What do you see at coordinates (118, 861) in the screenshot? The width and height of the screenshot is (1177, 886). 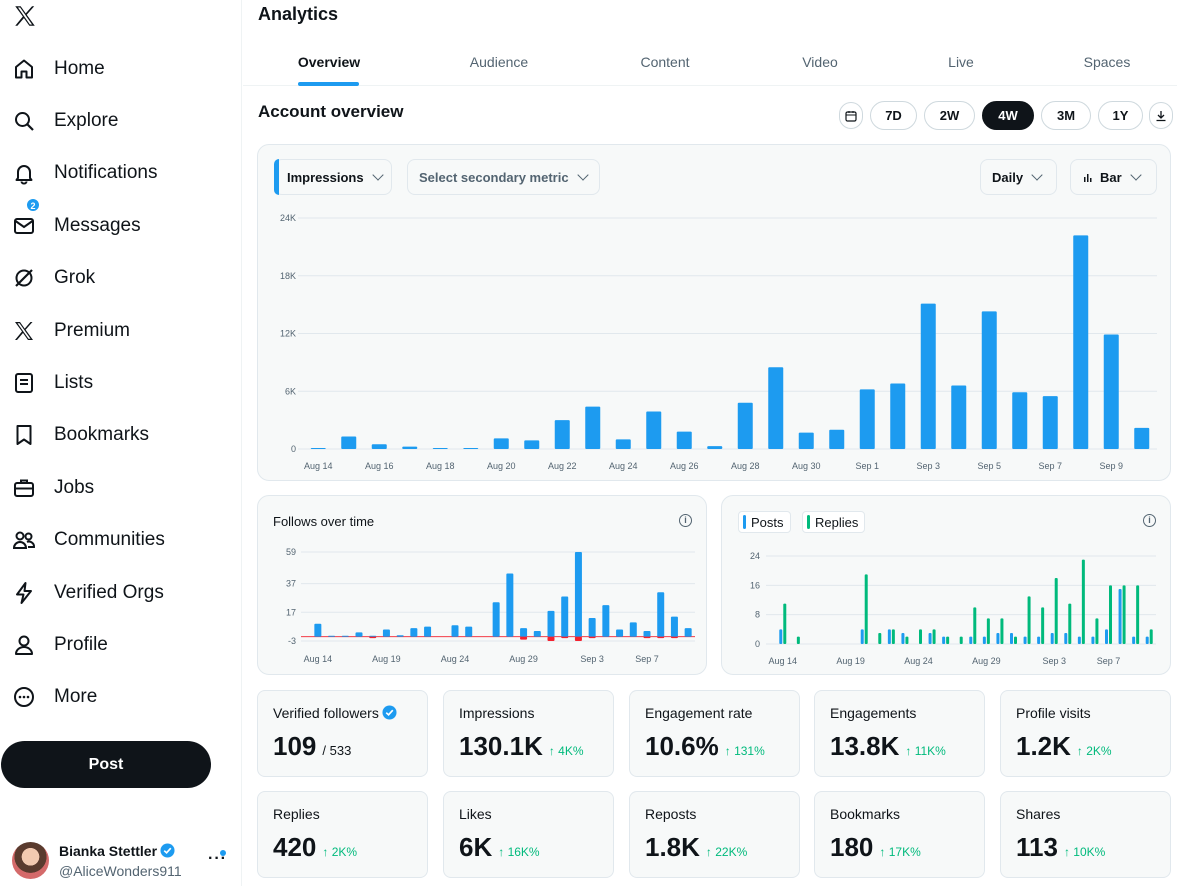 I see `account-switcher: Bianka Stettler @AliceWonders911 ···` at bounding box center [118, 861].